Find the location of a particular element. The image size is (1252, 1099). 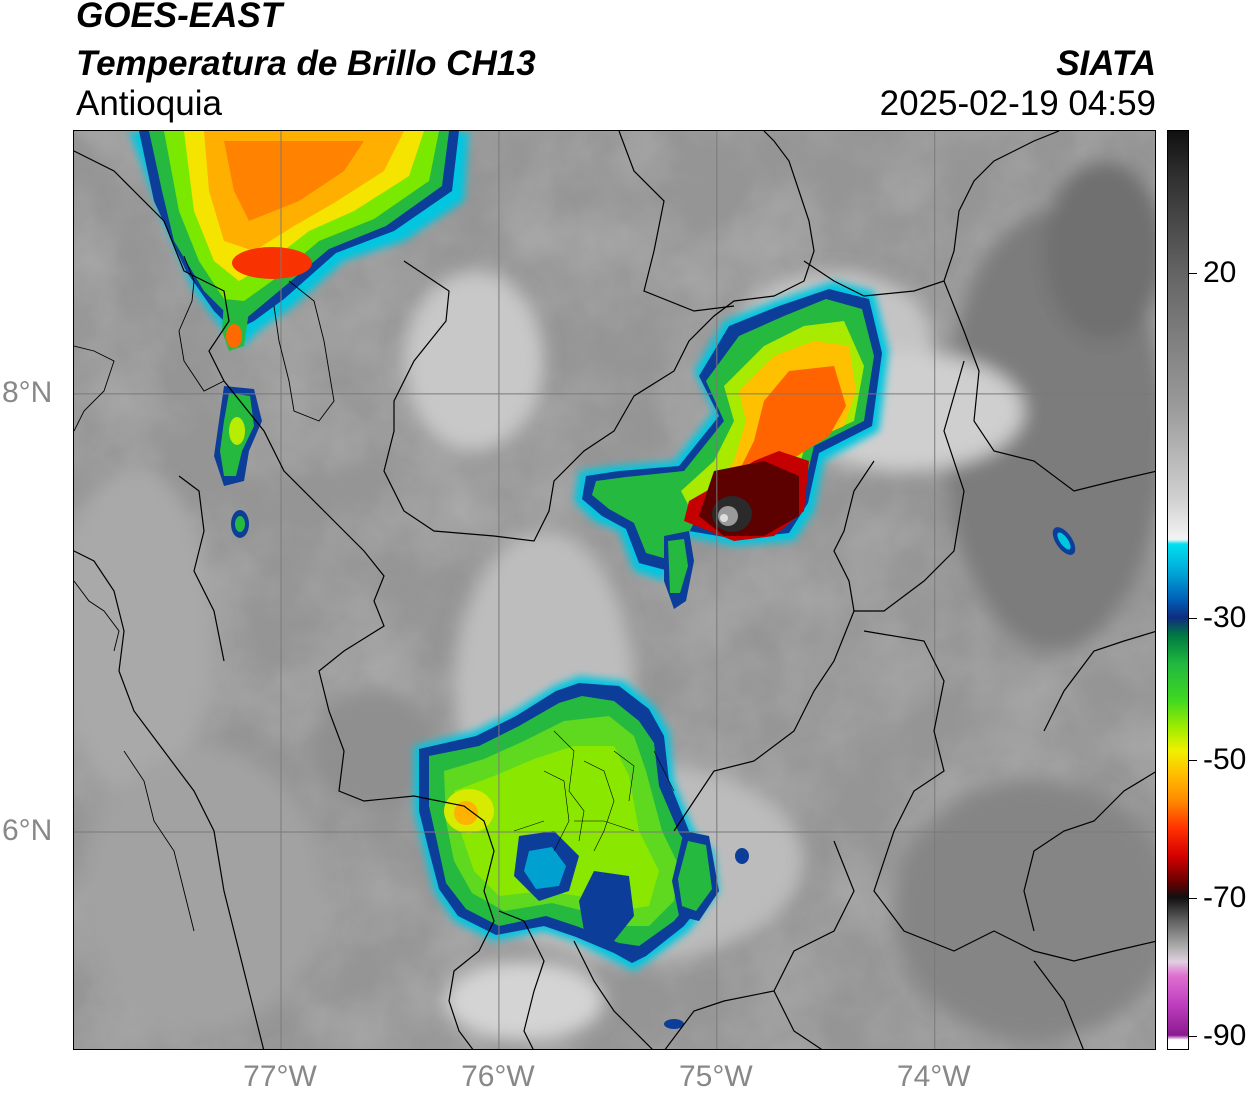

municipal-borders is located at coordinates (594, 791).